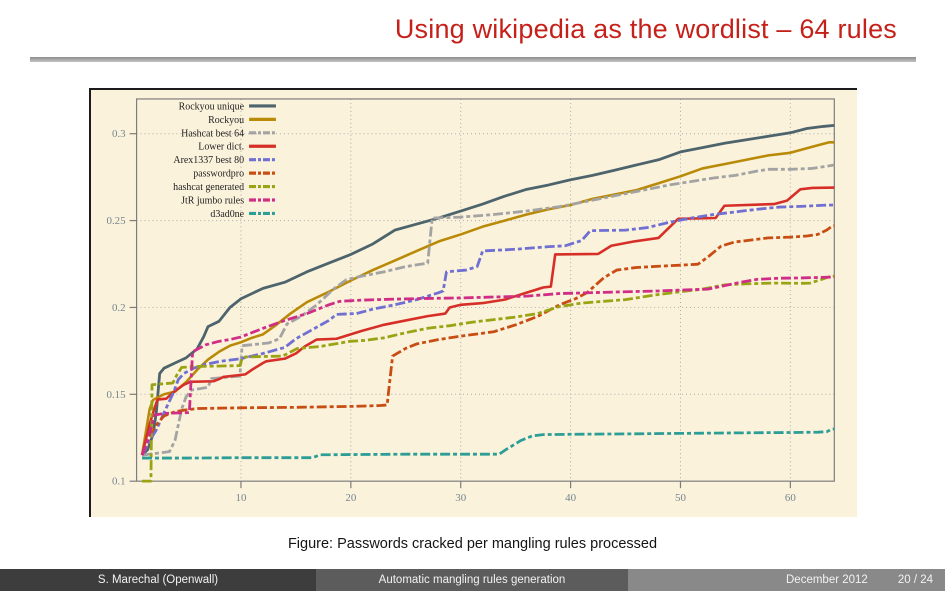 This screenshot has height=591, width=945. What do you see at coordinates (158, 580) in the screenshot?
I see `footer-author: S. Marechal (Openwall)` at bounding box center [158, 580].